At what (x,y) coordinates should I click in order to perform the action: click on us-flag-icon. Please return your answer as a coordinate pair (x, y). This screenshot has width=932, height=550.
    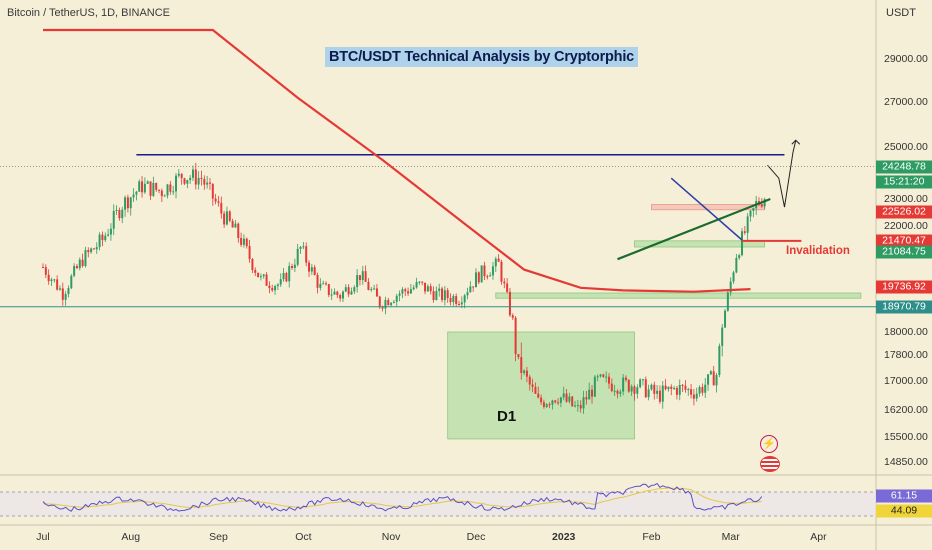
    Looking at the image, I should click on (770, 464).